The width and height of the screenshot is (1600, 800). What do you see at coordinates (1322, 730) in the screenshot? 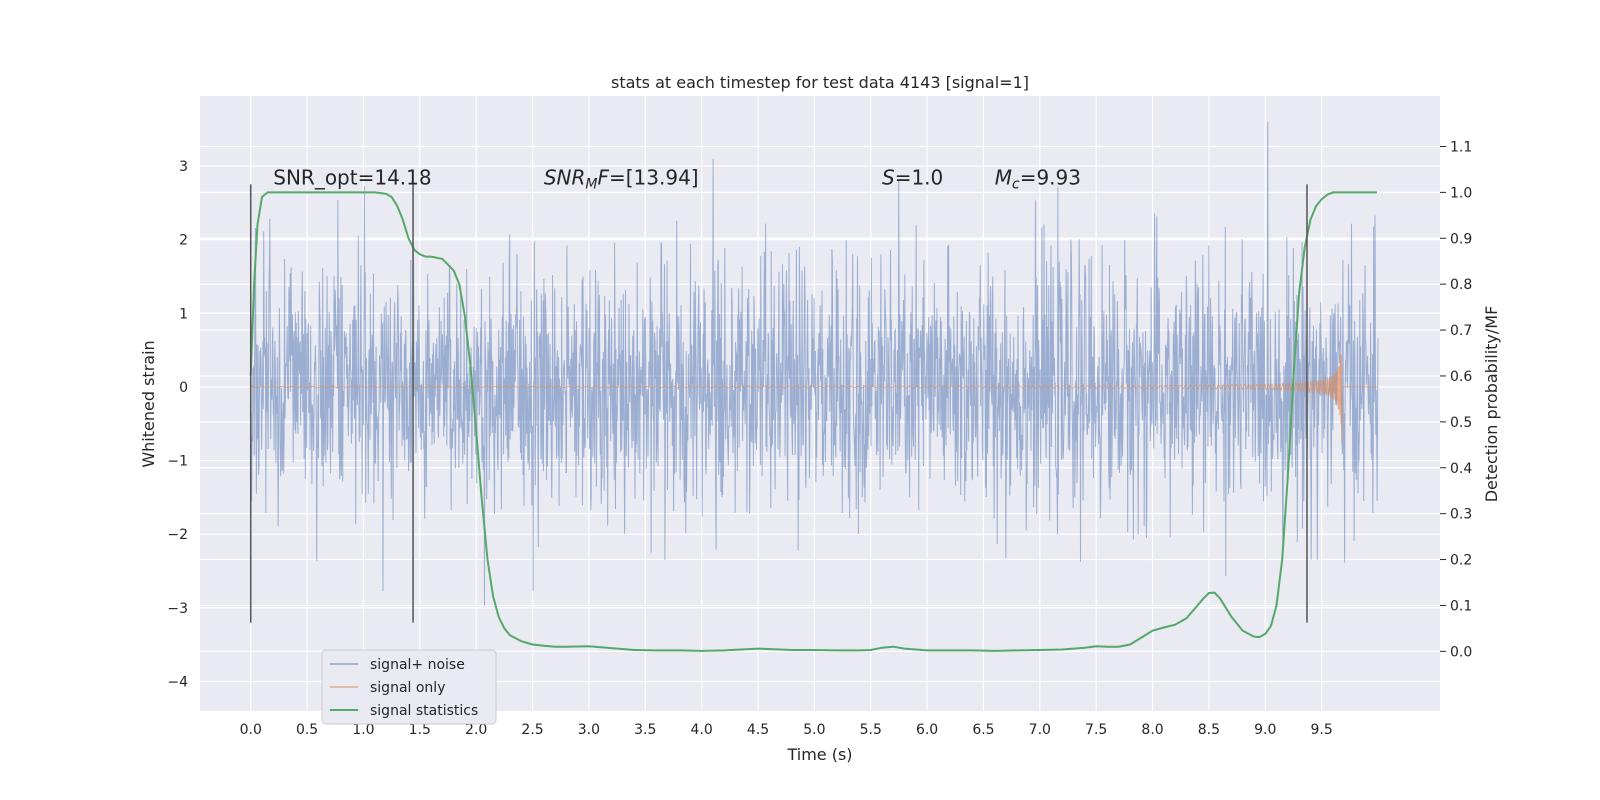
I see `x-tick-label: 9.5` at bounding box center [1322, 730].